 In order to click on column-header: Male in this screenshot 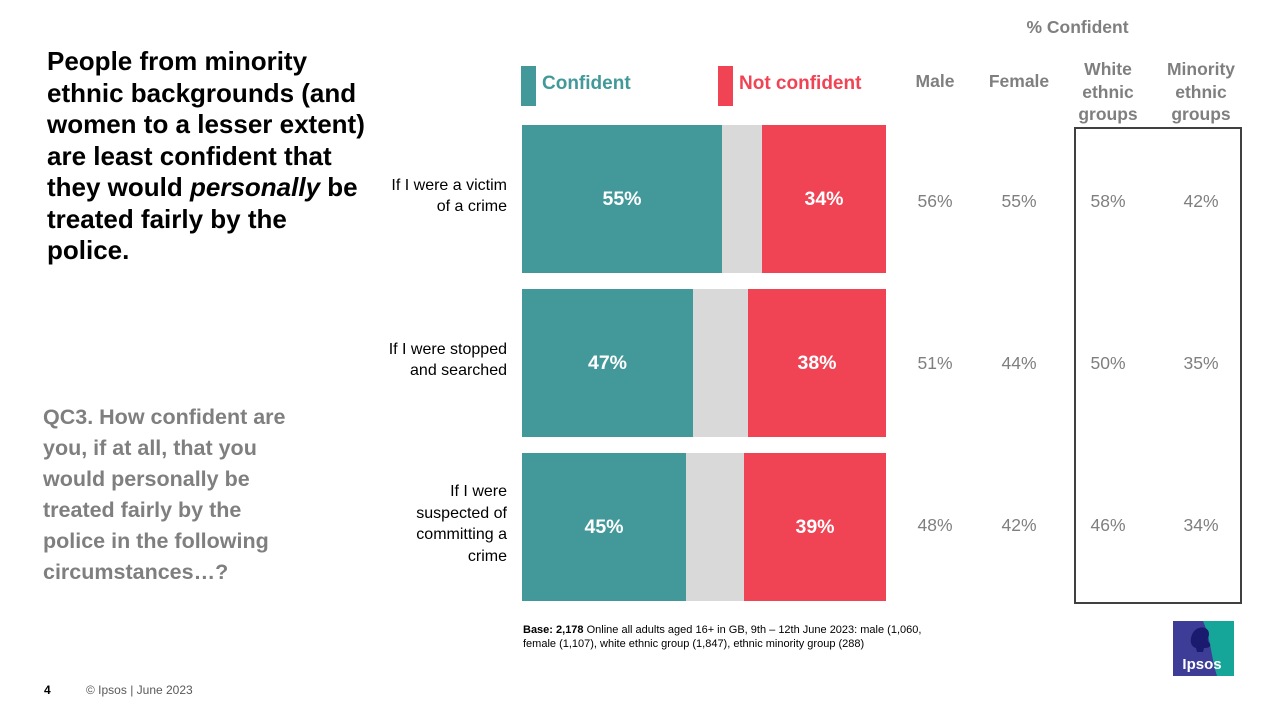, I will do `click(935, 81)`.